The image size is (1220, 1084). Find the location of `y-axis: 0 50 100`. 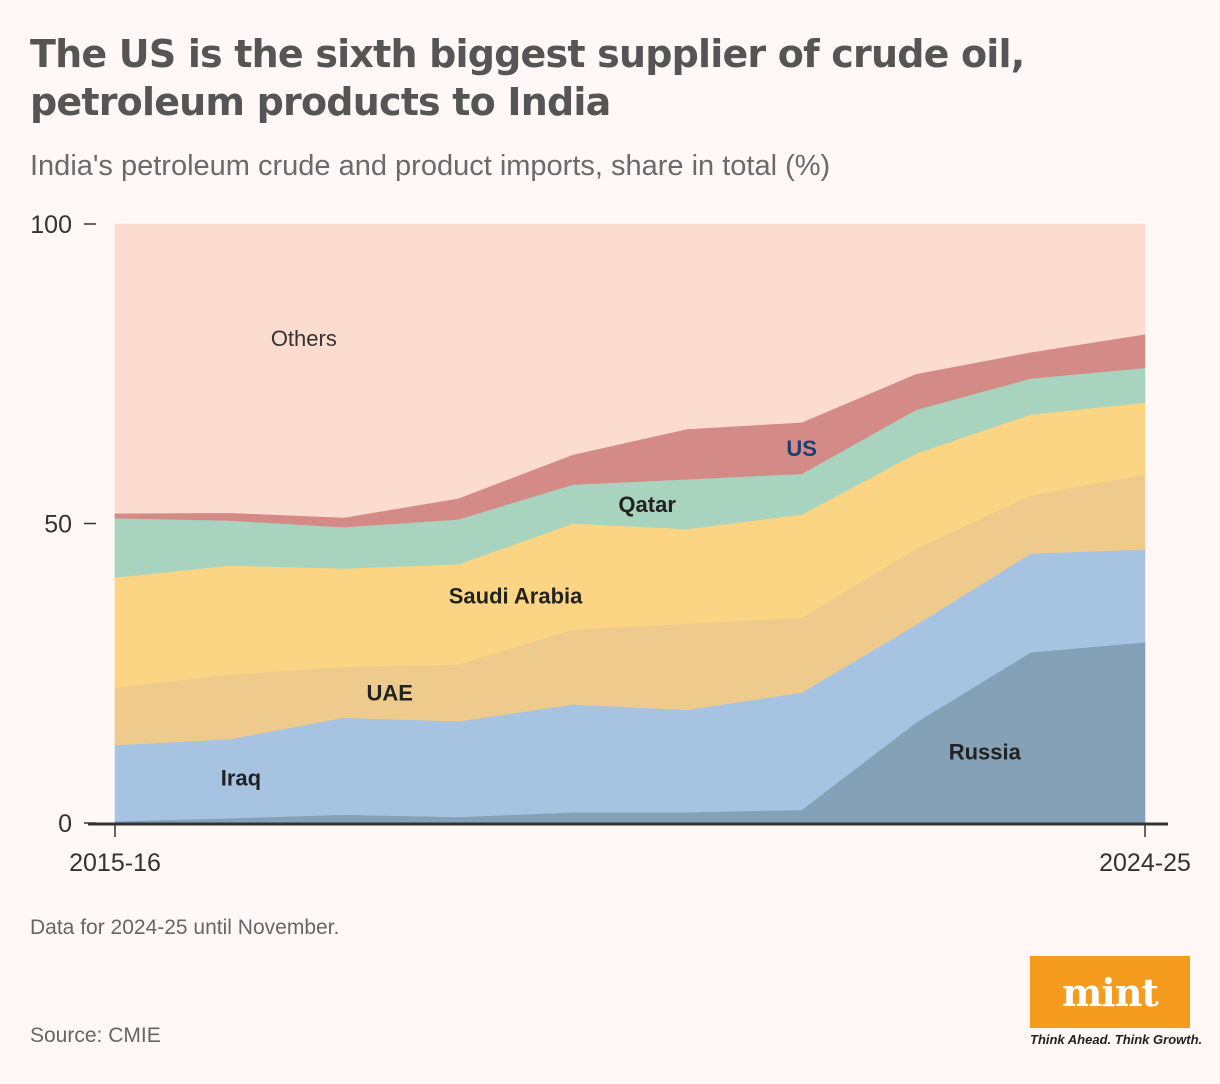

y-axis: 0 50 100 is located at coordinates (63, 524).